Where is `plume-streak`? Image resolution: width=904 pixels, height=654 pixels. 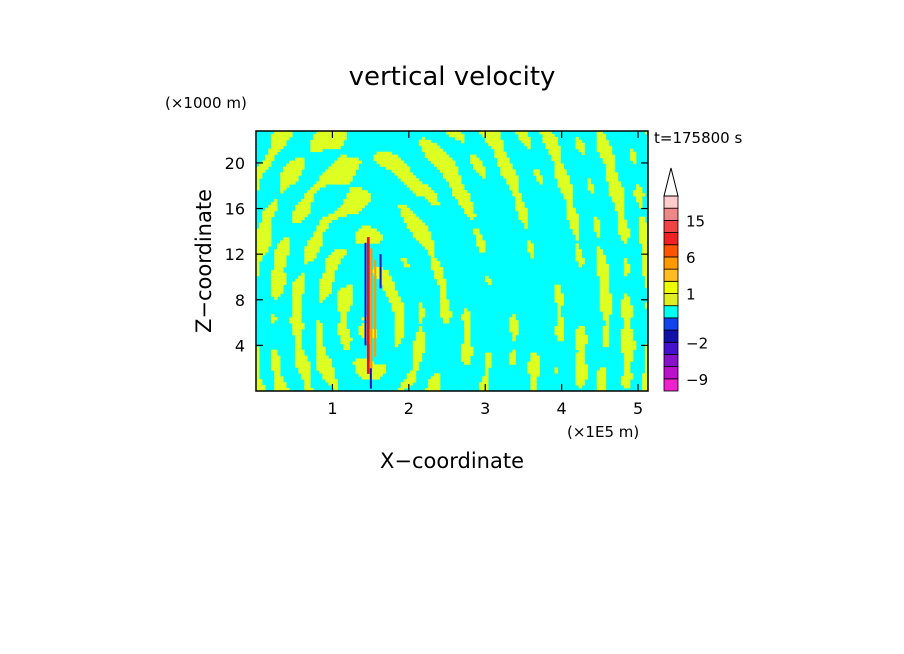
plume-streak is located at coordinates (365, 294).